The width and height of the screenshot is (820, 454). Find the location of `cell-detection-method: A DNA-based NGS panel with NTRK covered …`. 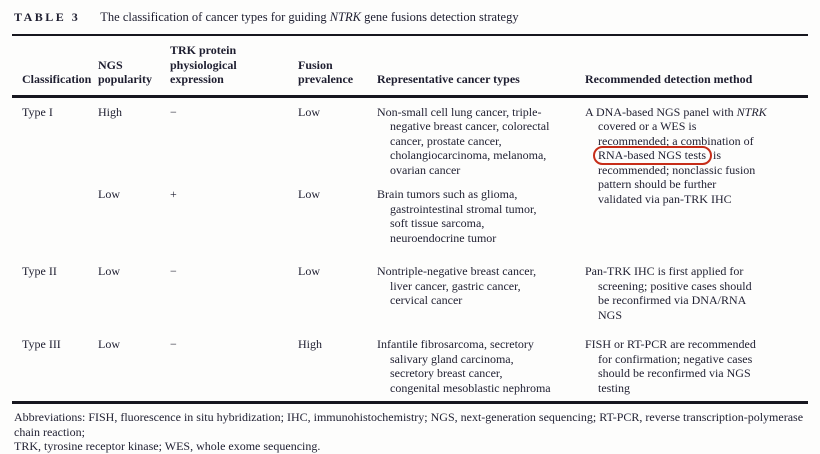

cell-detection-method: A DNA-based NGS panel with NTRK covered … is located at coordinates (696, 176).